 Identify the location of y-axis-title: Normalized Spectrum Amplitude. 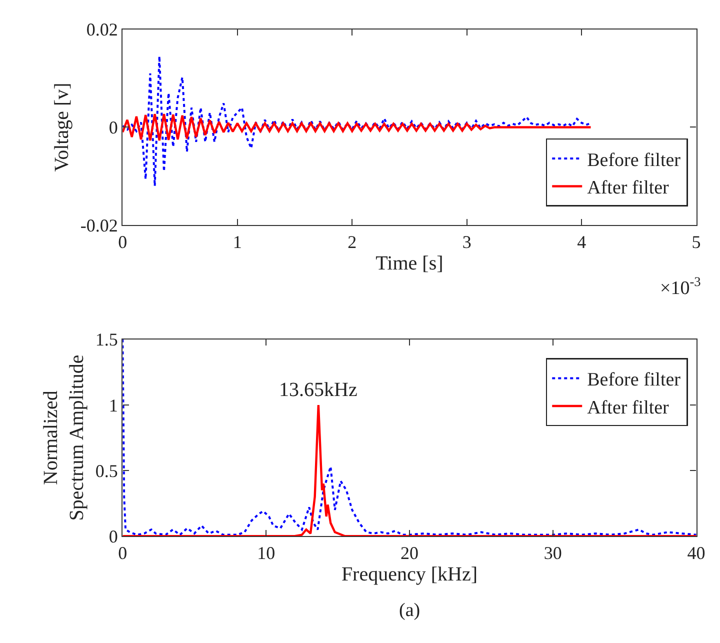
(64, 437).